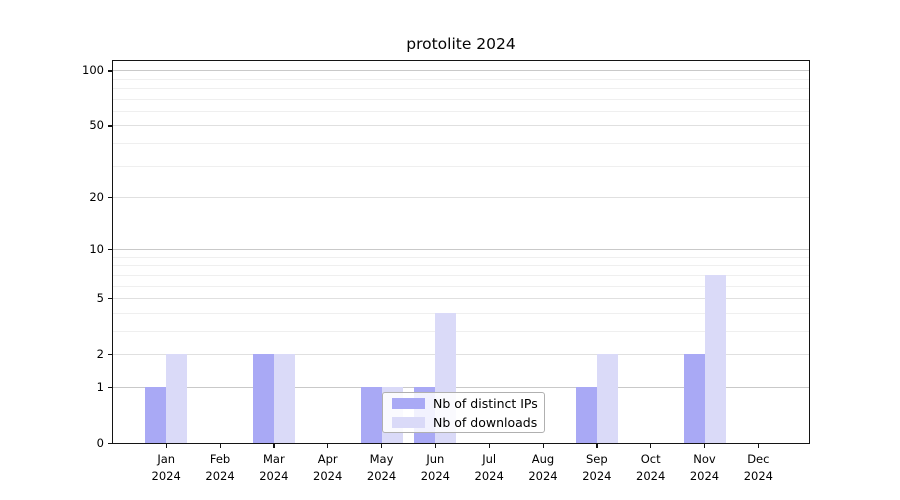  What do you see at coordinates (166, 446) in the screenshot?
I see `xtick-mark-Jan` at bounding box center [166, 446].